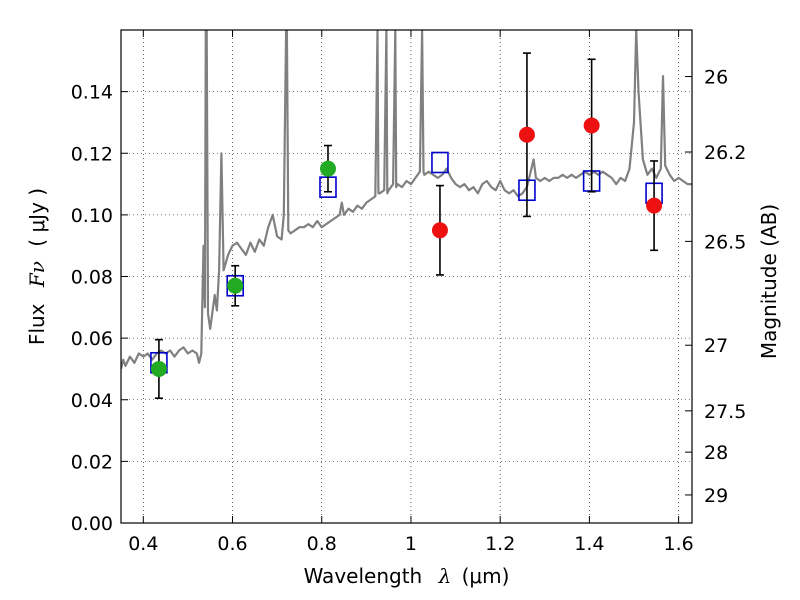 The image size is (800, 600). What do you see at coordinates (486, 576) in the screenshot?
I see `x-axis-title-unit: (μm)` at bounding box center [486, 576].